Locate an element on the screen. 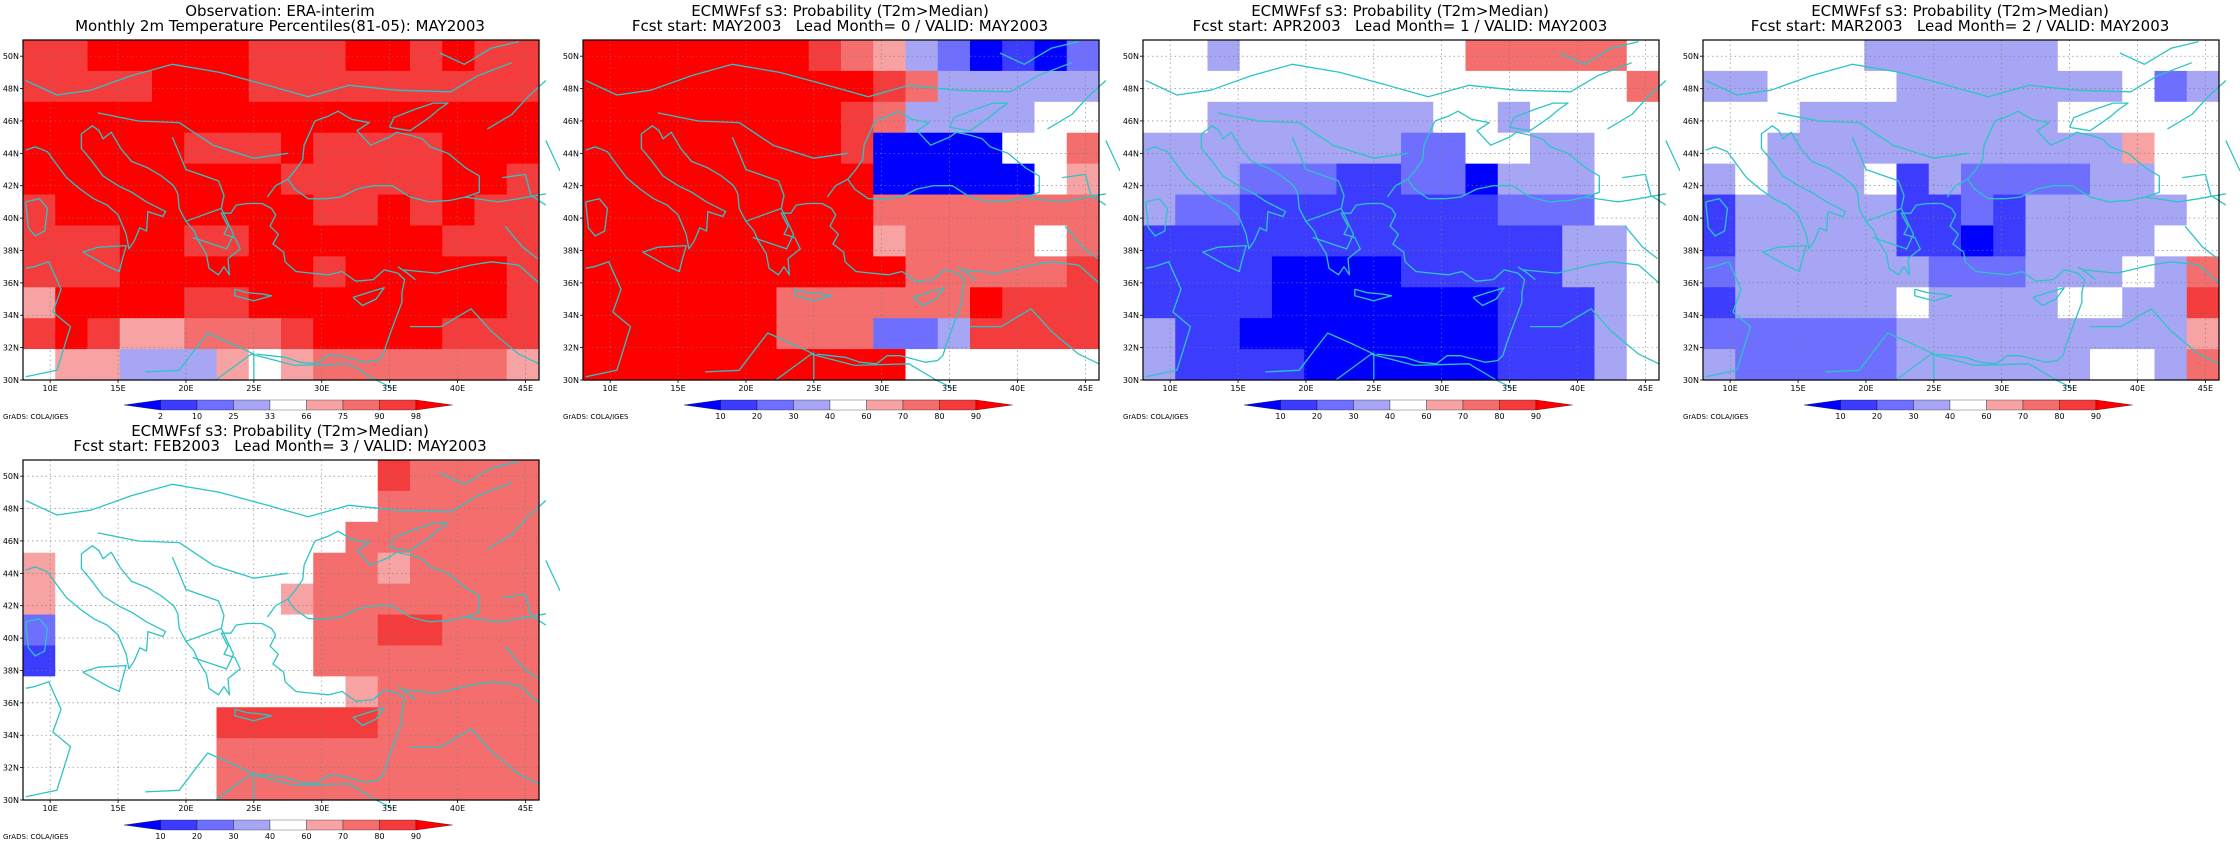 Image resolution: width=2240 pixels, height=841 pixels. lat-tick-label: 36N is located at coordinates (571, 283).